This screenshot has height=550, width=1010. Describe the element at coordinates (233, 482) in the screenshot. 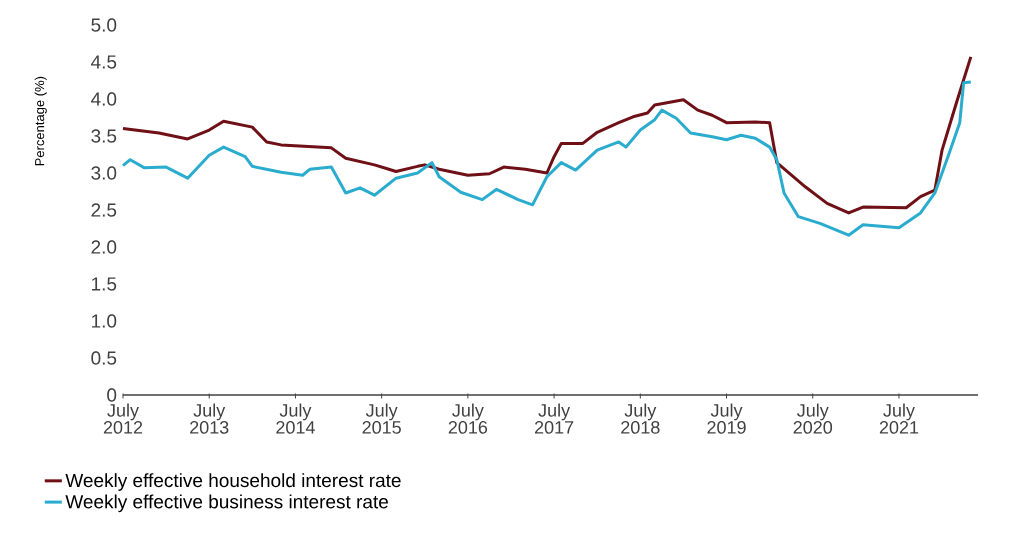

I see `legend-label: Weekly effective household interest rate` at that location.